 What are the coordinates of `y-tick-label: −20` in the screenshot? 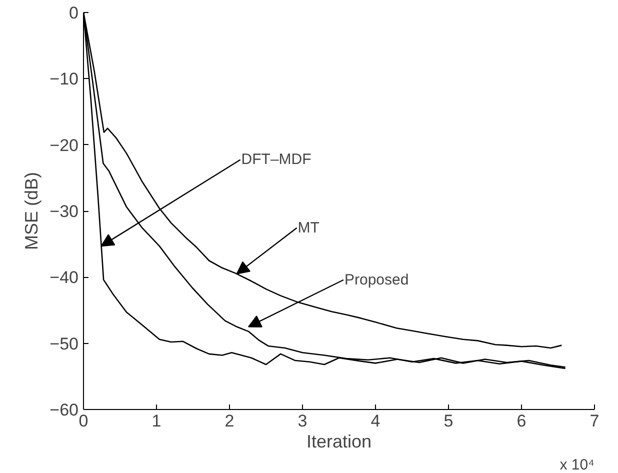 It's located at (64, 145).